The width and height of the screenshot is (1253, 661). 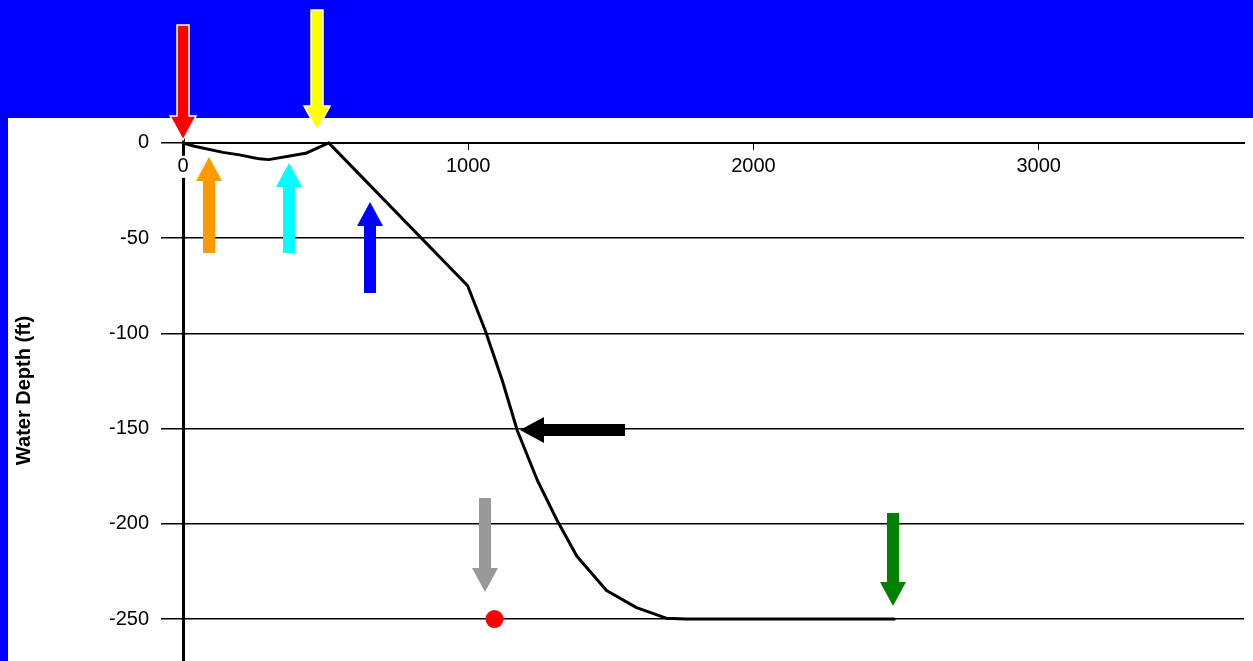 What do you see at coordinates (1038, 165) in the screenshot?
I see `x-tick-label: 3000` at bounding box center [1038, 165].